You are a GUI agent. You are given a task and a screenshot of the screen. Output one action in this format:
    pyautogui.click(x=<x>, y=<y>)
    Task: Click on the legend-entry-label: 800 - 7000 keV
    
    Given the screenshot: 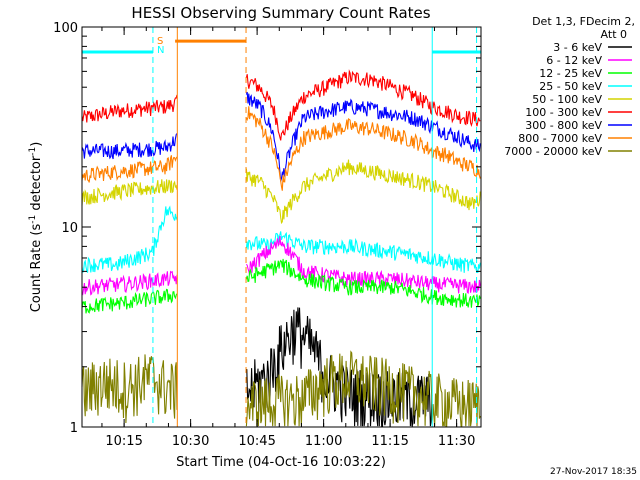 What is the action you would take?
    pyautogui.click(x=560, y=138)
    